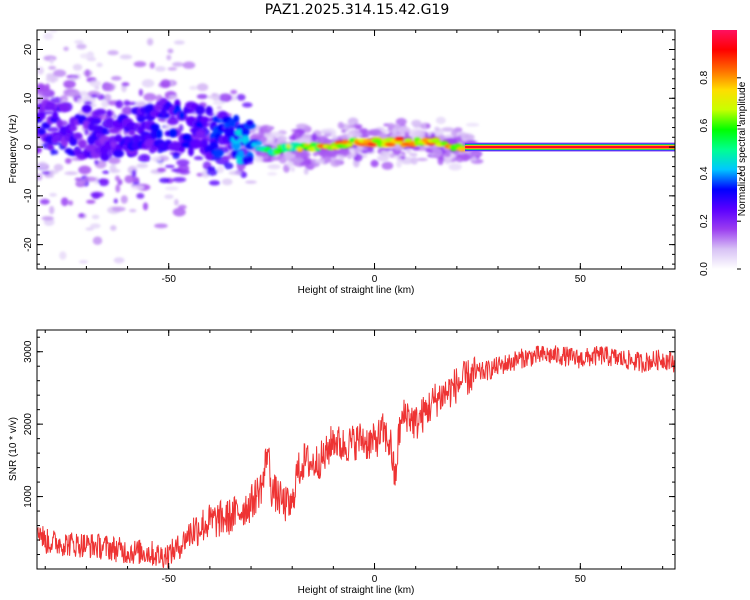  I want to click on spectrogram-core-layer, so click(253, 131).